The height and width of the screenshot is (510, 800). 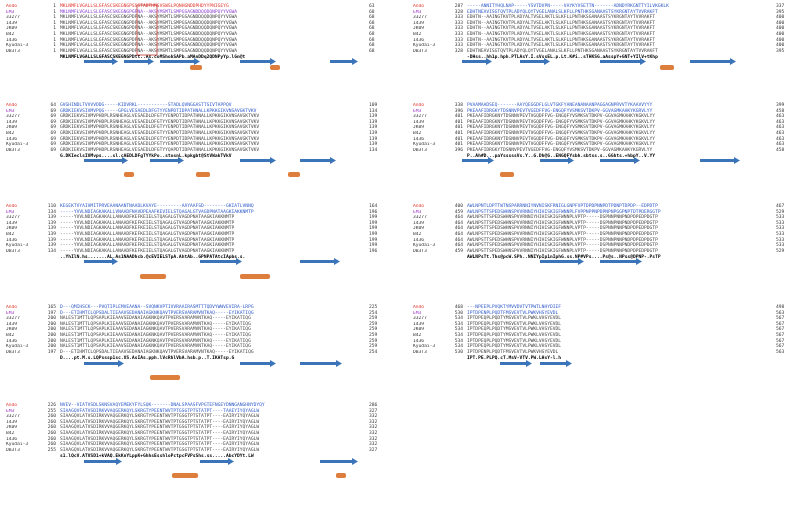 What do you see at coordinates (373, 405) in the screenshot?
I see `sequence-end: 286` at bounding box center [373, 405].